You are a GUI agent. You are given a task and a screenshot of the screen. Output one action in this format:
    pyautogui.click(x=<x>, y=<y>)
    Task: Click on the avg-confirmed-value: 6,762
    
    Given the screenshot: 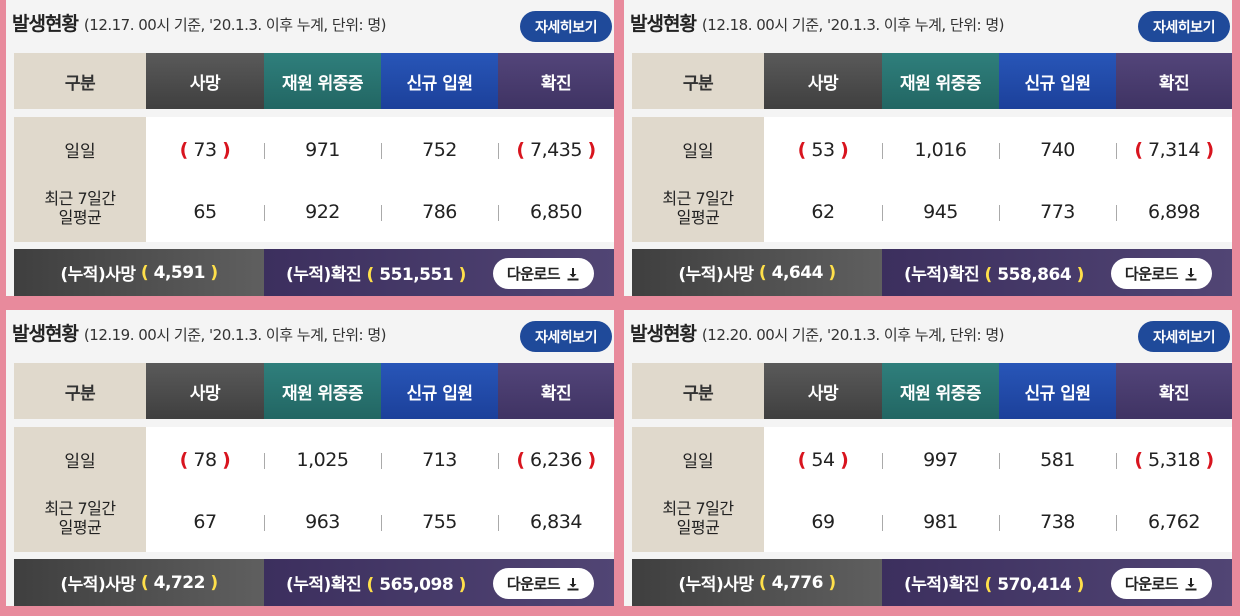 What is the action you would take?
    pyautogui.click(x=1174, y=522)
    